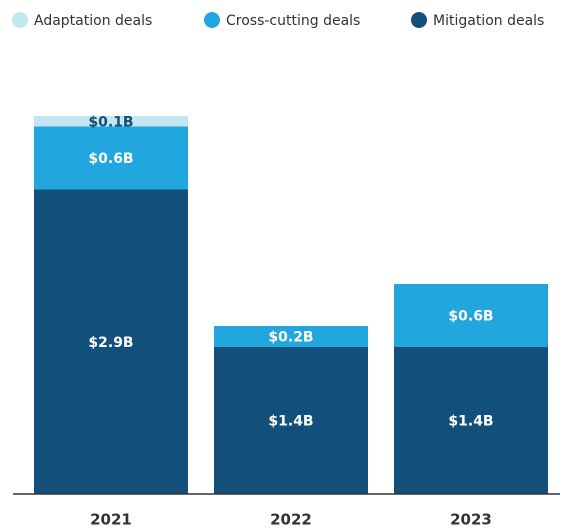 The height and width of the screenshot is (531, 571). I want to click on value-label: $0.1B, so click(110, 122).